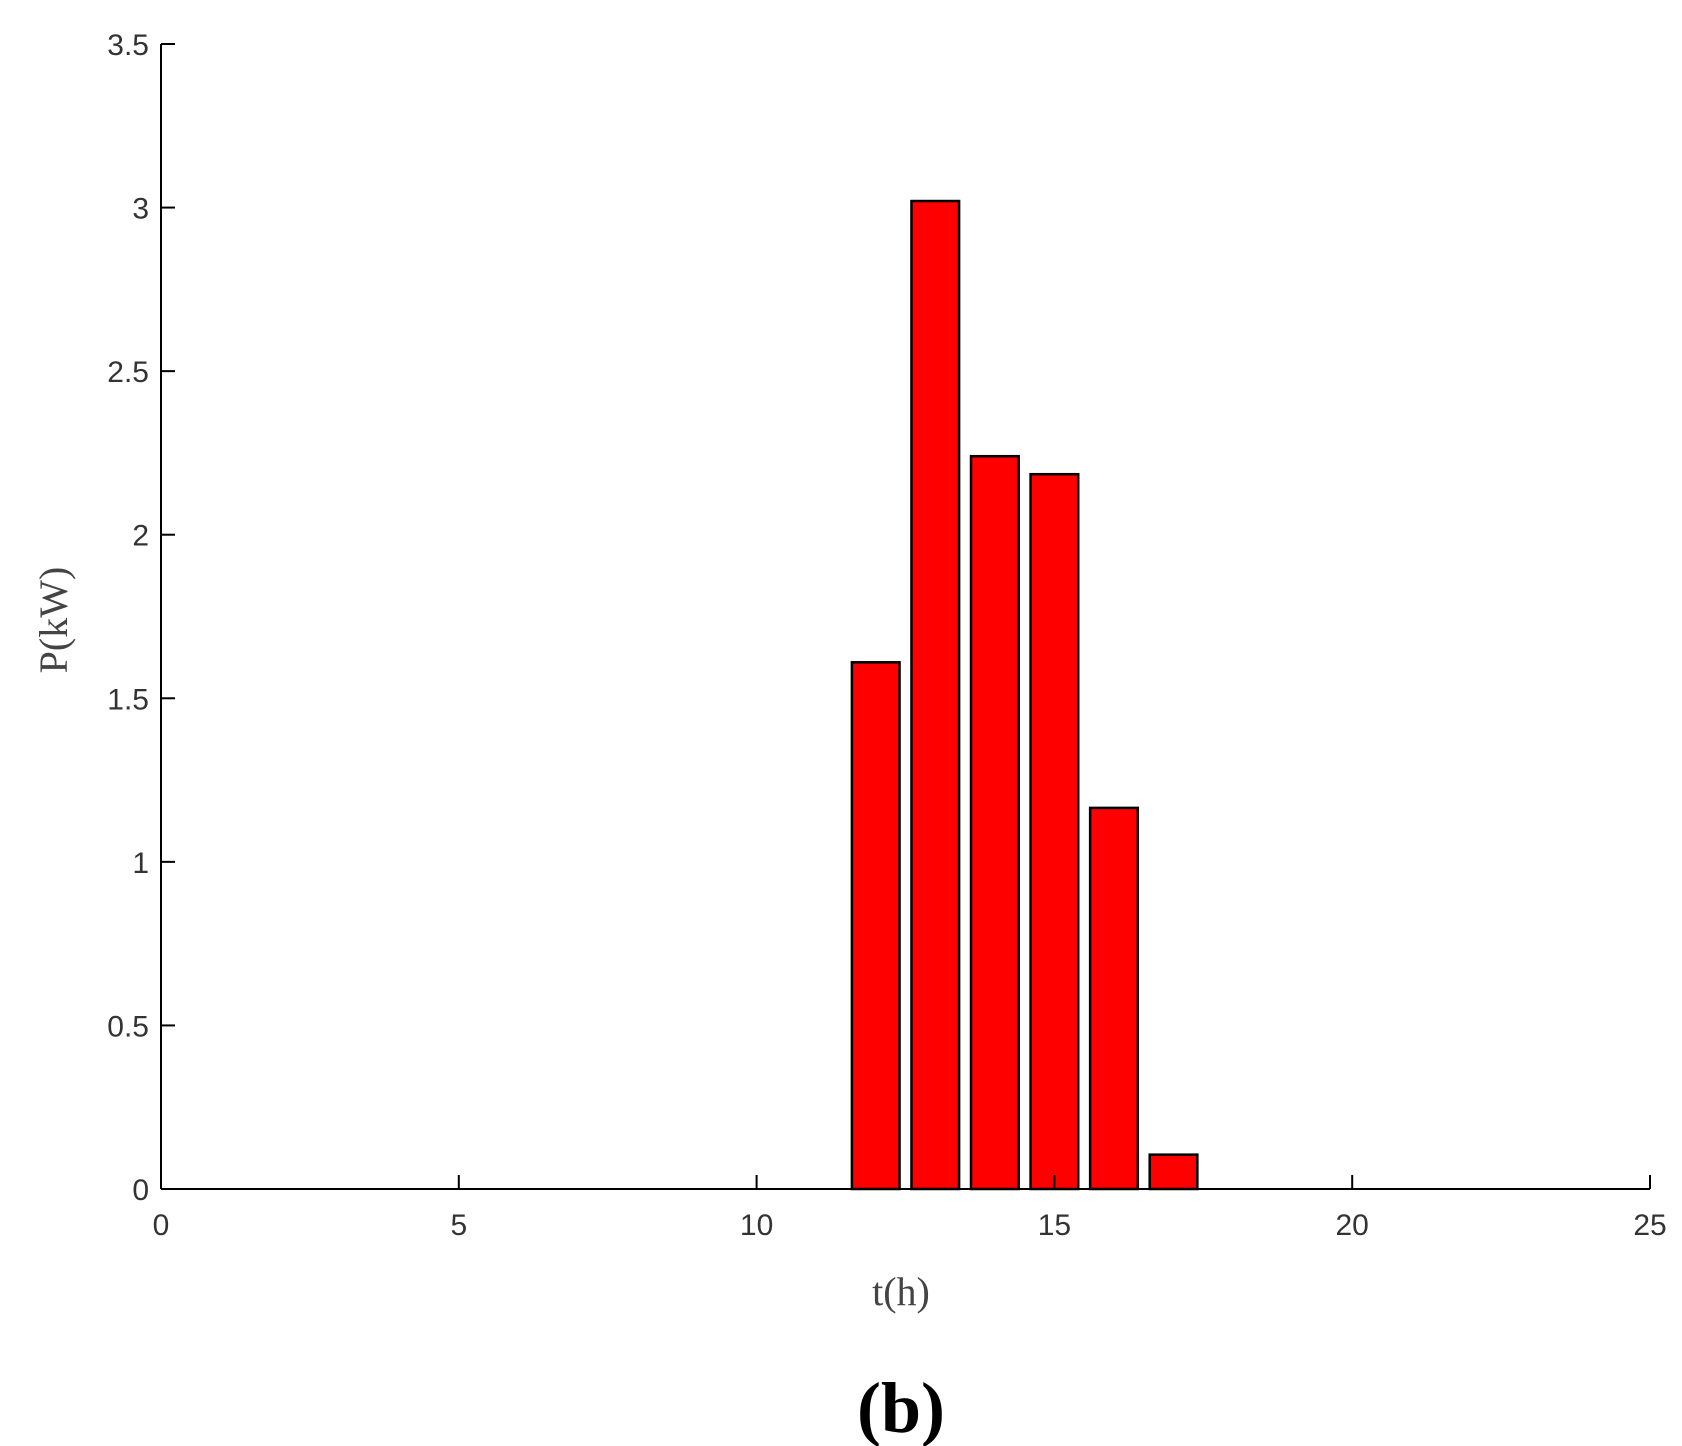  Describe the element at coordinates (1649, 1225) in the screenshot. I see `x-tick-label-25: 25` at that location.